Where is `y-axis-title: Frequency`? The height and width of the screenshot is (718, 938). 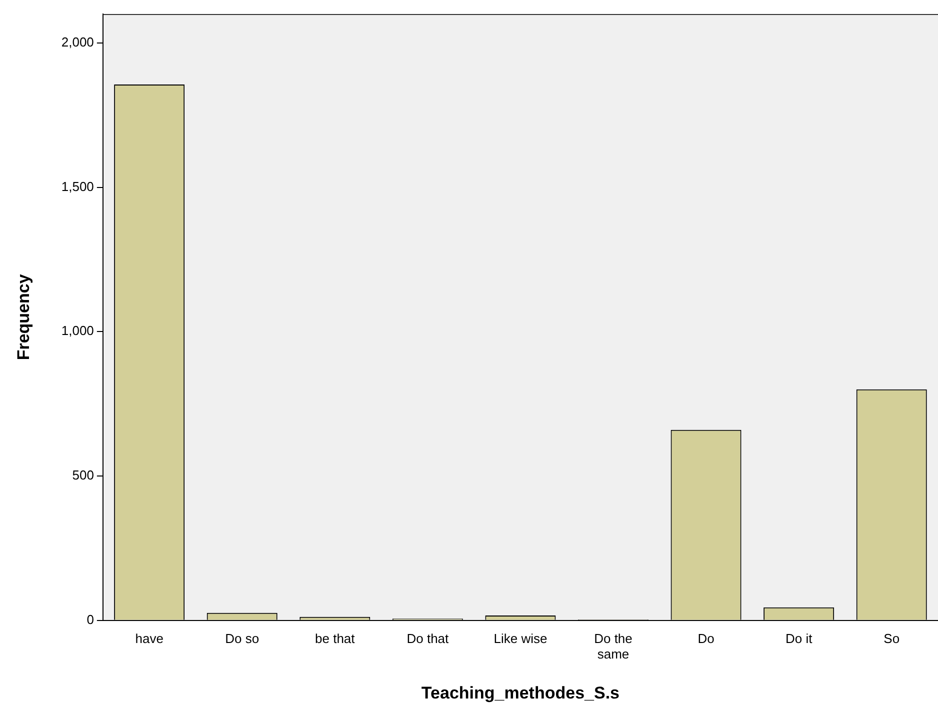 y-axis-title: Frequency is located at coordinates (23, 317).